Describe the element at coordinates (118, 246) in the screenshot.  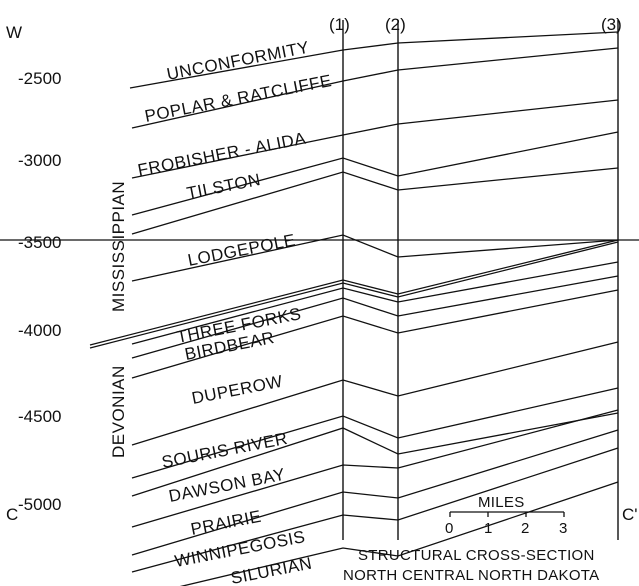
I see `system-label-mississippian: MISSISSIPPIAN` at that location.